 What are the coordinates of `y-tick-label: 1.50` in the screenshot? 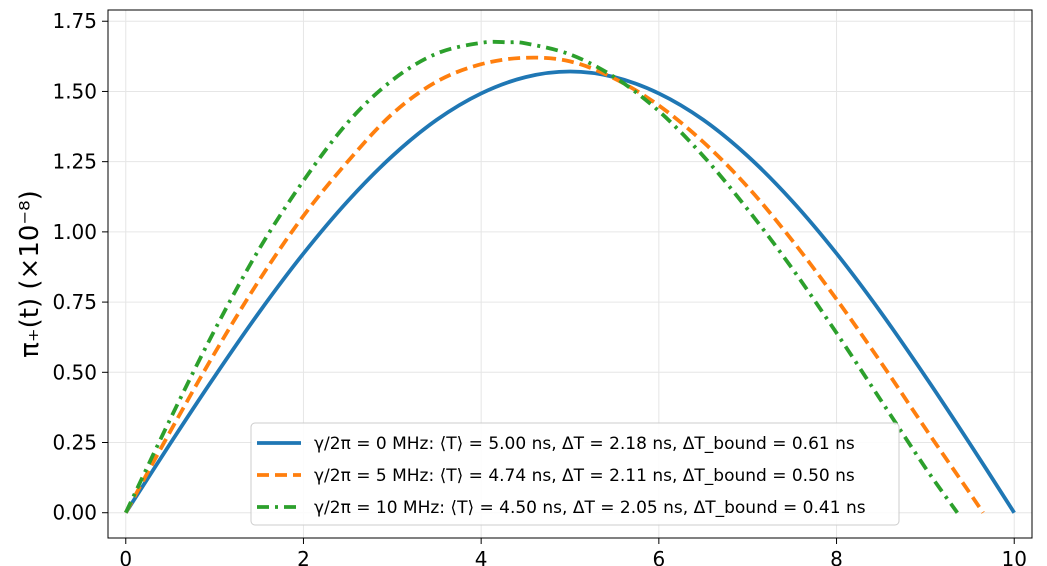 It's located at (74, 91).